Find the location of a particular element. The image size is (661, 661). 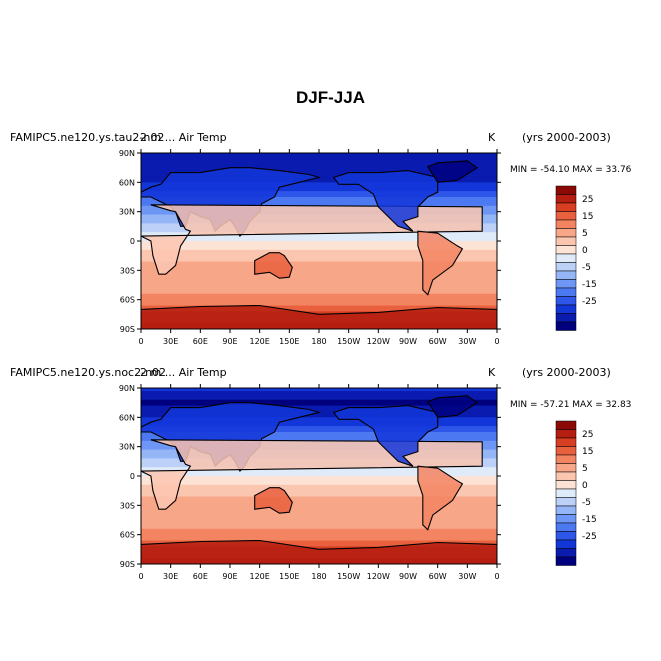

panel-1-left-label: FAMIPC5.ne120.ys.tau2-n02 is located at coordinates (87, 137).